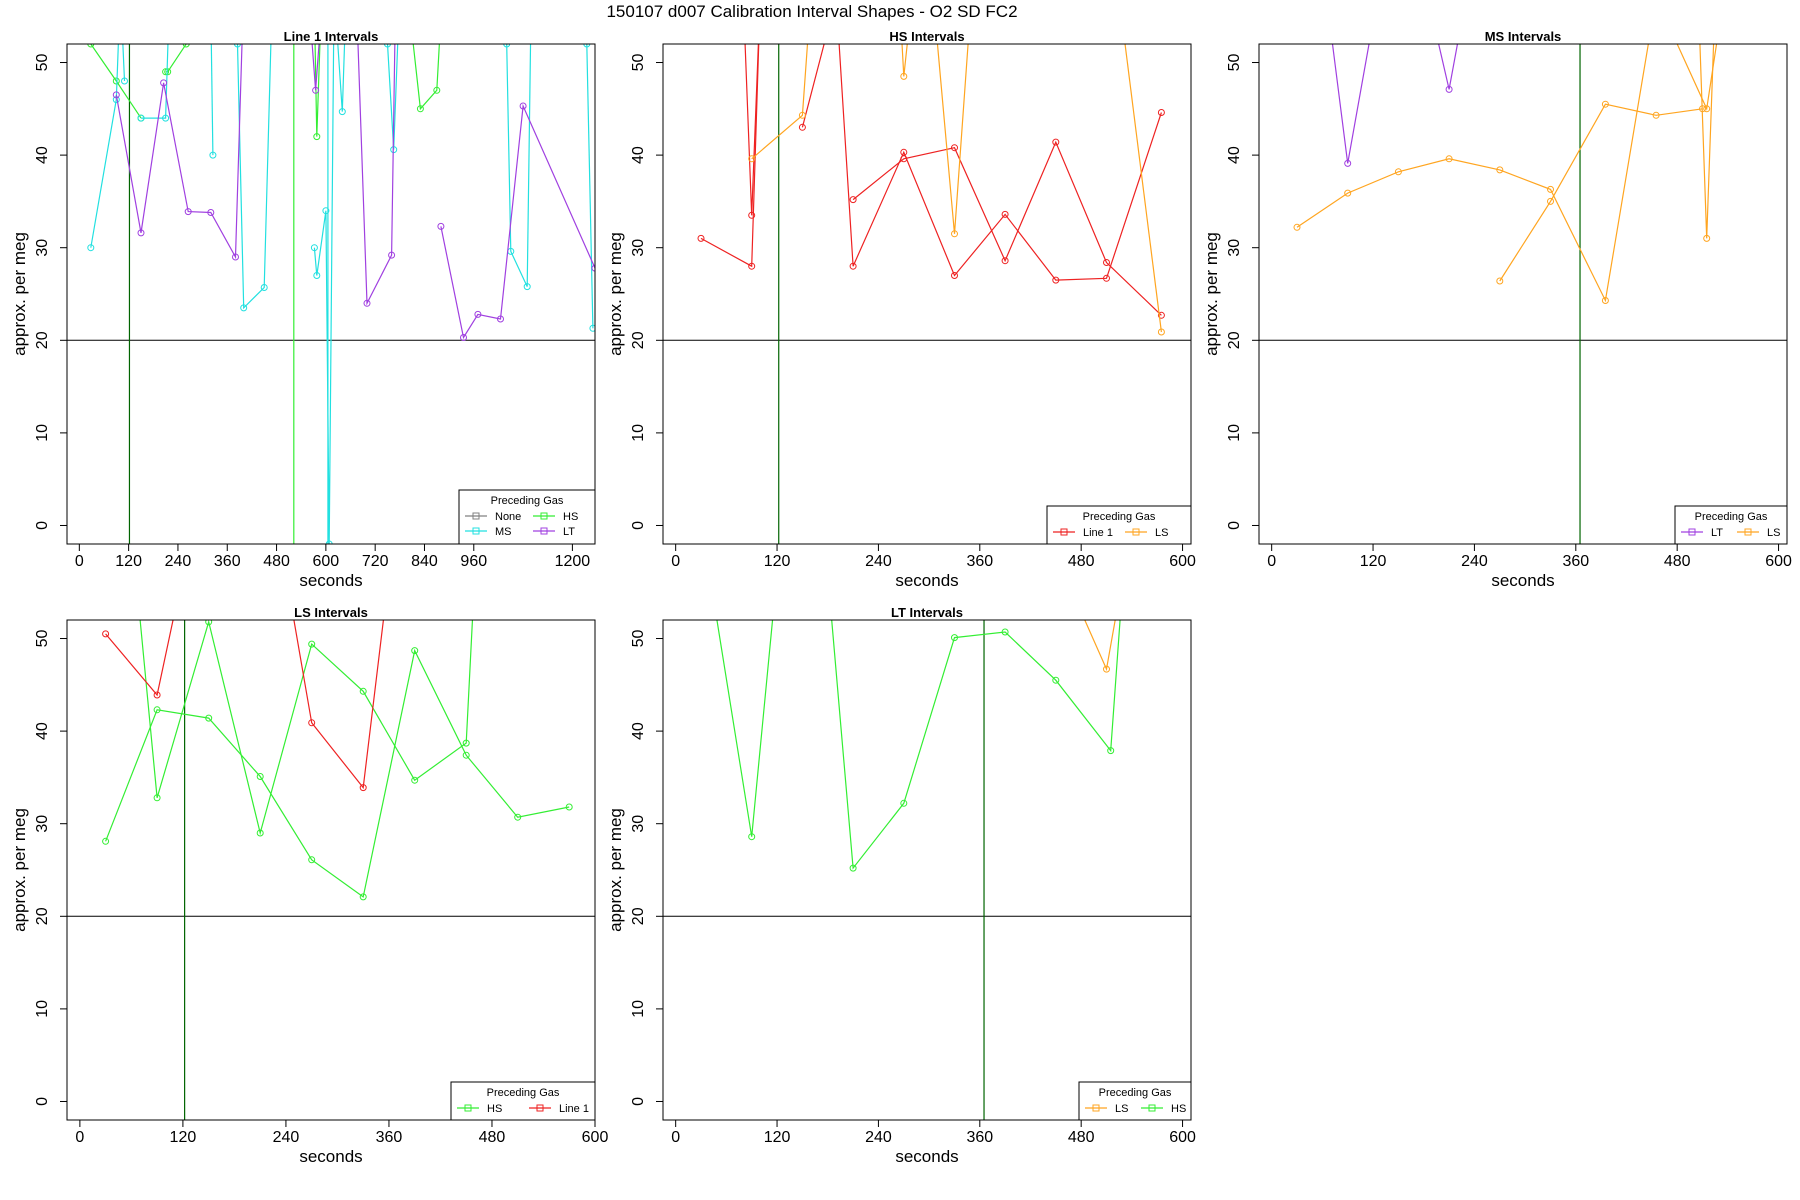 This screenshot has width=1800, height=1200. What do you see at coordinates (1234, 155) in the screenshot?
I see `y-tick-label: 40` at bounding box center [1234, 155].